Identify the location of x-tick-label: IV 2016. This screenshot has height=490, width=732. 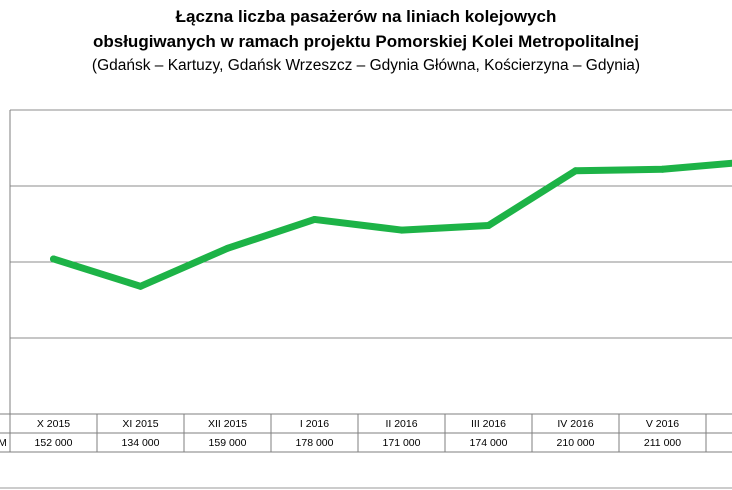
(575, 424).